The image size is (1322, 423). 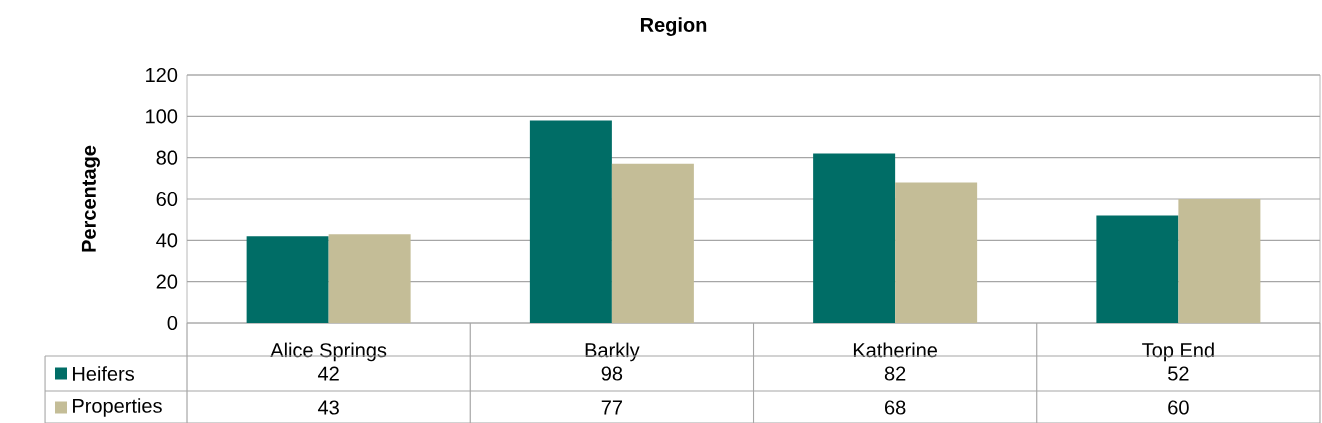 I want to click on y-tick-label: 40, so click(x=167, y=240).